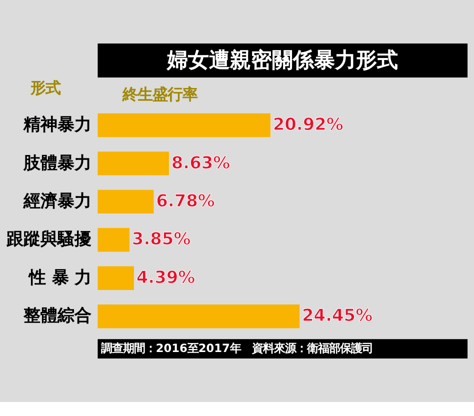 The image size is (474, 416). Describe the element at coordinates (57, 124) in the screenshot. I see `y-tick-label: 精神暴力` at that location.